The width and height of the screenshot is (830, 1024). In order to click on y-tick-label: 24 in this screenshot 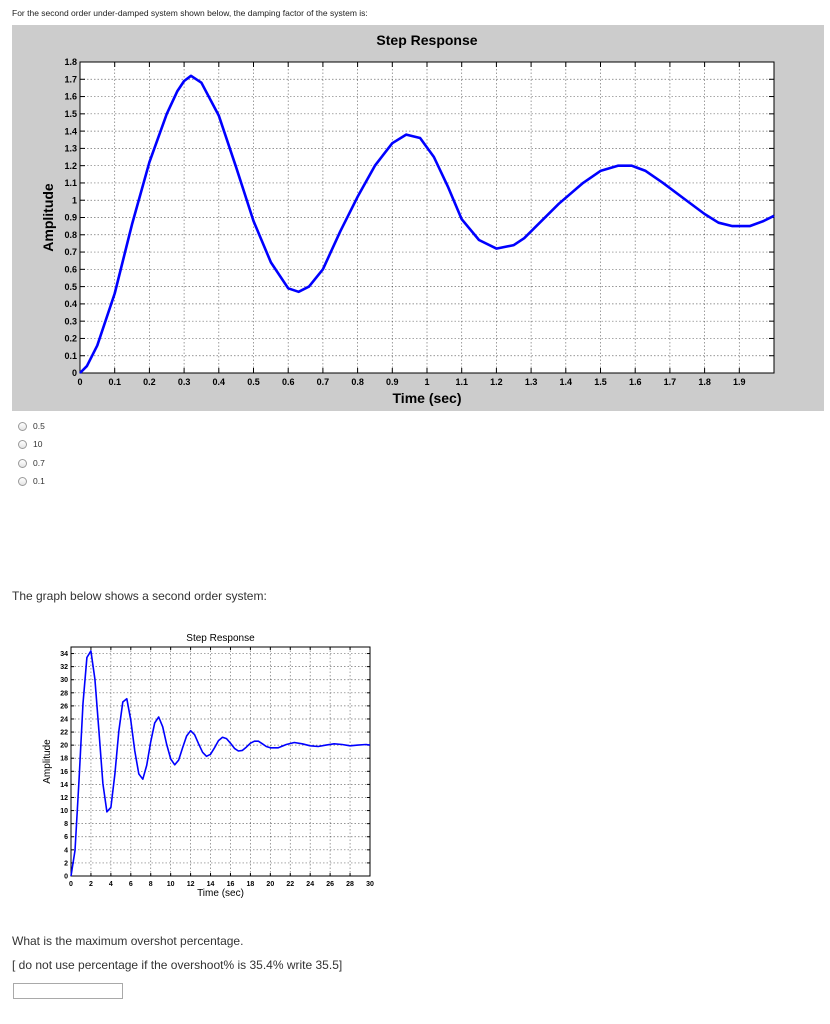, I will do `click(64, 719)`.